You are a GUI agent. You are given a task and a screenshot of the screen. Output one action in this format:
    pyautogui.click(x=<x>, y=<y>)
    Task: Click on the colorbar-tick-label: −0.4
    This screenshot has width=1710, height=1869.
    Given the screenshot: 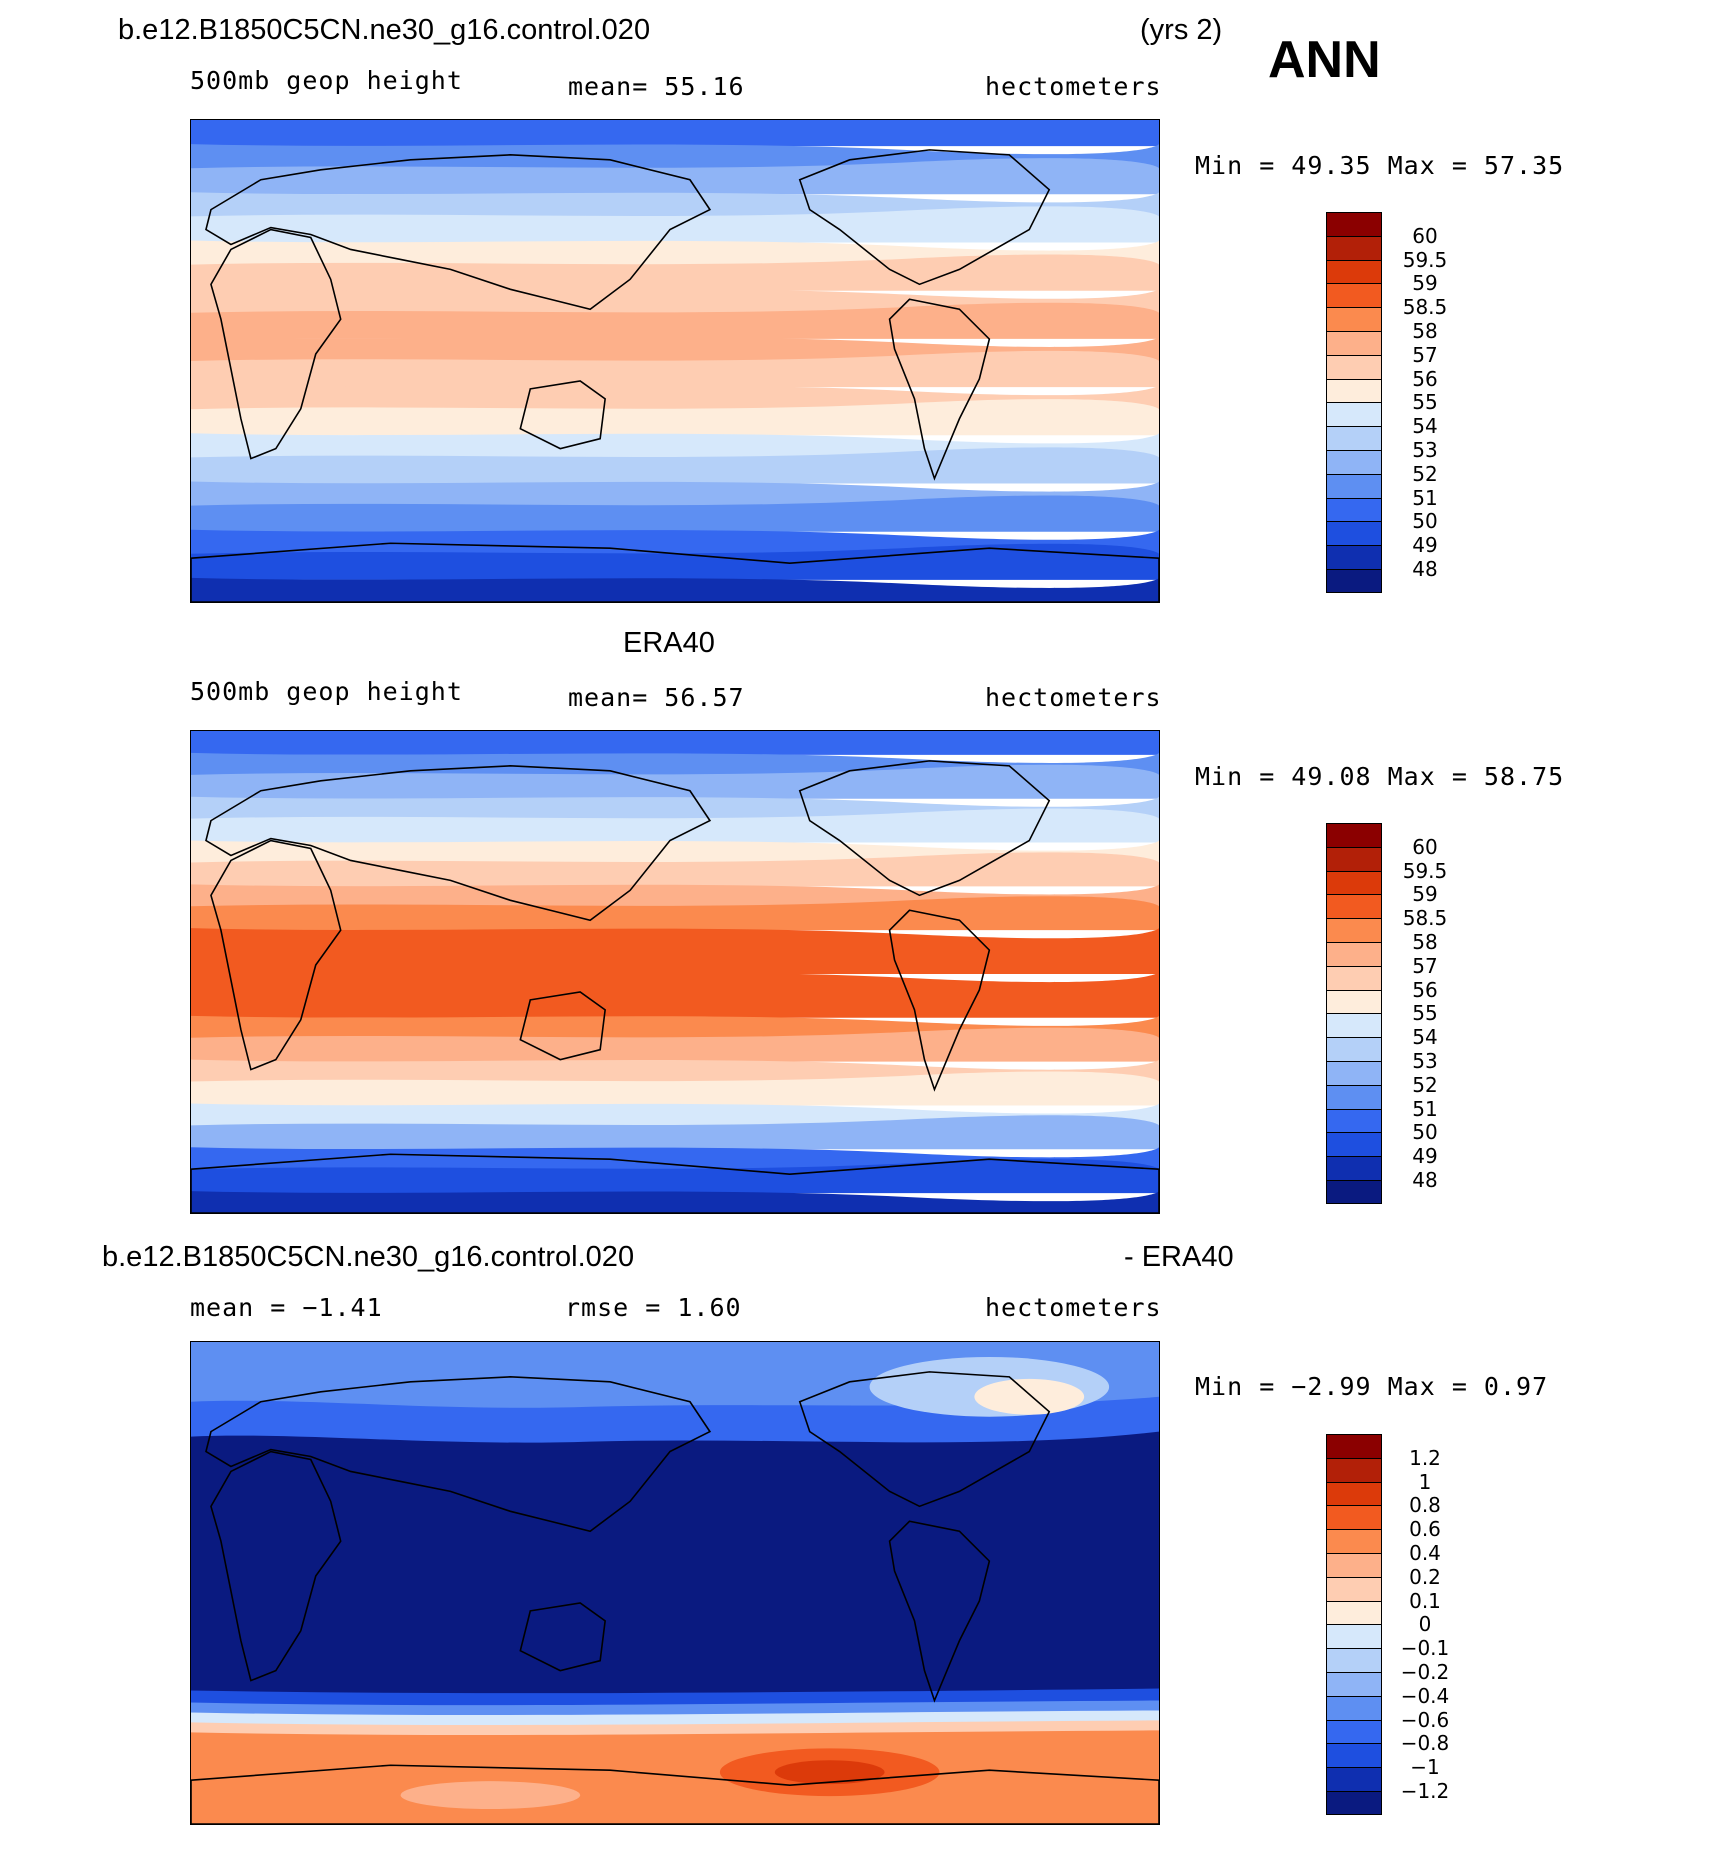 What is the action you would take?
    pyautogui.click(x=1425, y=1695)
    